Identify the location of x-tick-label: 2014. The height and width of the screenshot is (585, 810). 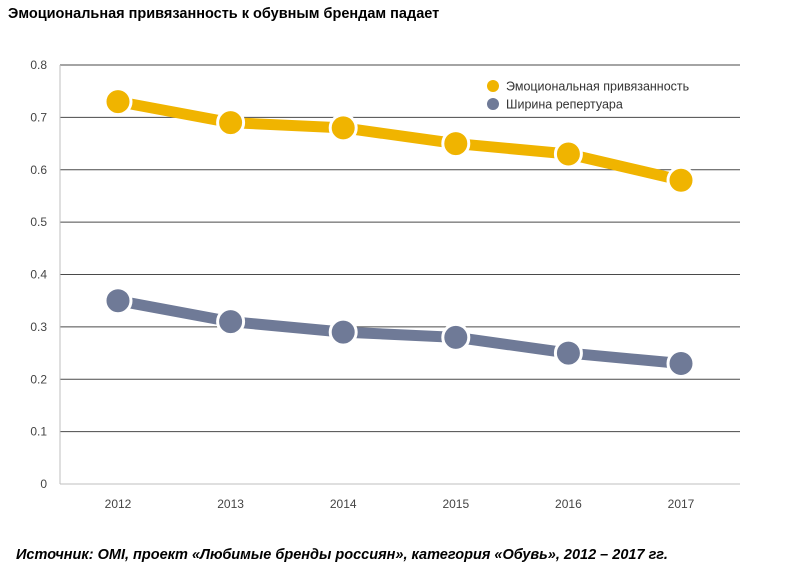
(343, 504).